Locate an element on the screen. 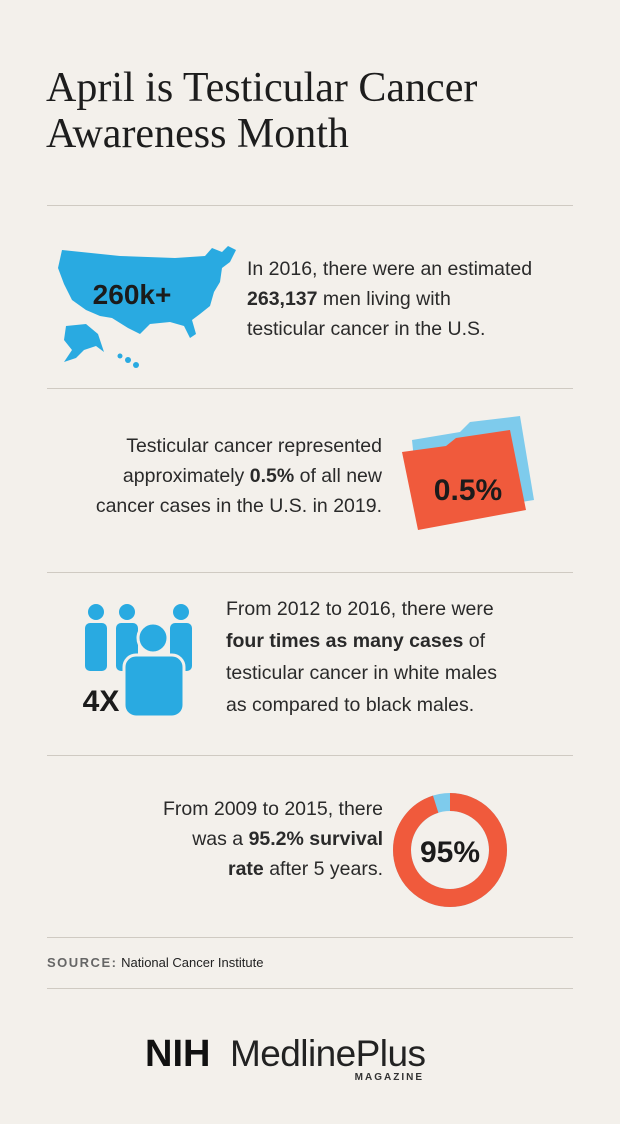 Image resolution: width=620 pixels, height=1124 pixels. text-line: cancer cases in the U.S. in 2019. is located at coordinates (239, 506).